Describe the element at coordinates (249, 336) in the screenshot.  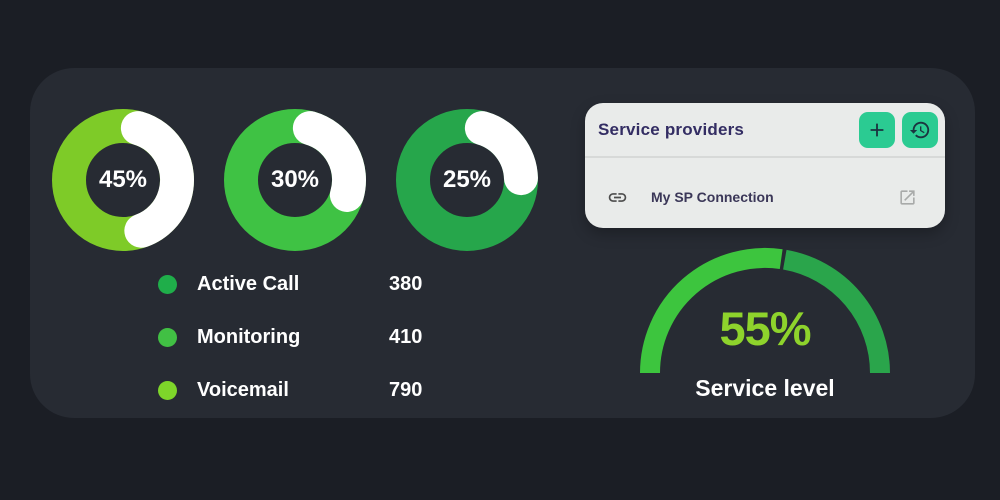
I see `legend-label: Monitoring` at that location.